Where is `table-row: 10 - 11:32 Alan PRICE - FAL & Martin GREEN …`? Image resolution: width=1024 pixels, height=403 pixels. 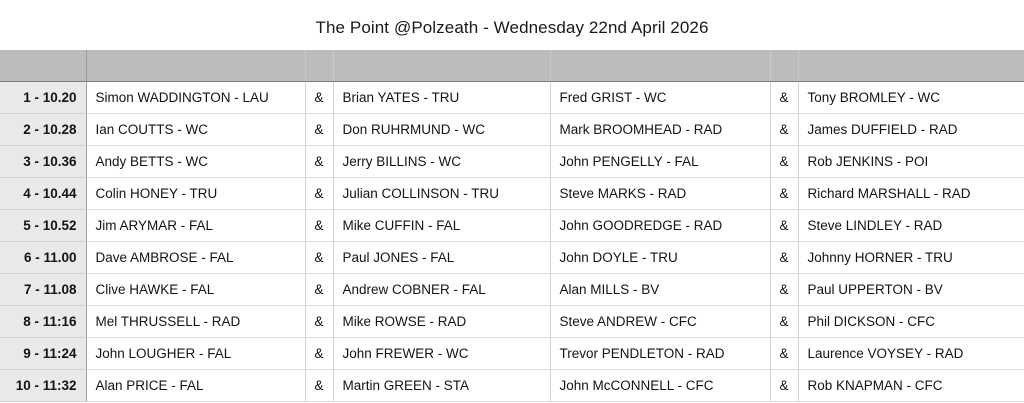
table-row: 10 - 11:32 Alan PRICE - FAL & Martin GREEN … is located at coordinates (512, 386).